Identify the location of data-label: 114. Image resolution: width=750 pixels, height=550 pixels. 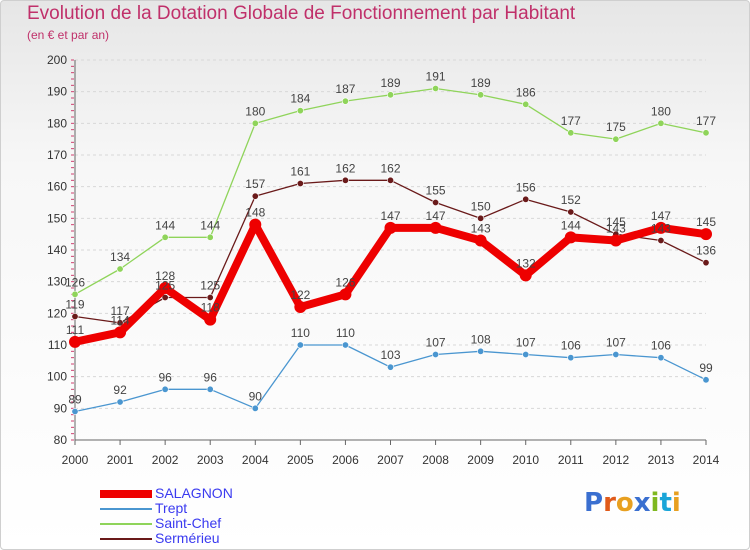
(120, 320).